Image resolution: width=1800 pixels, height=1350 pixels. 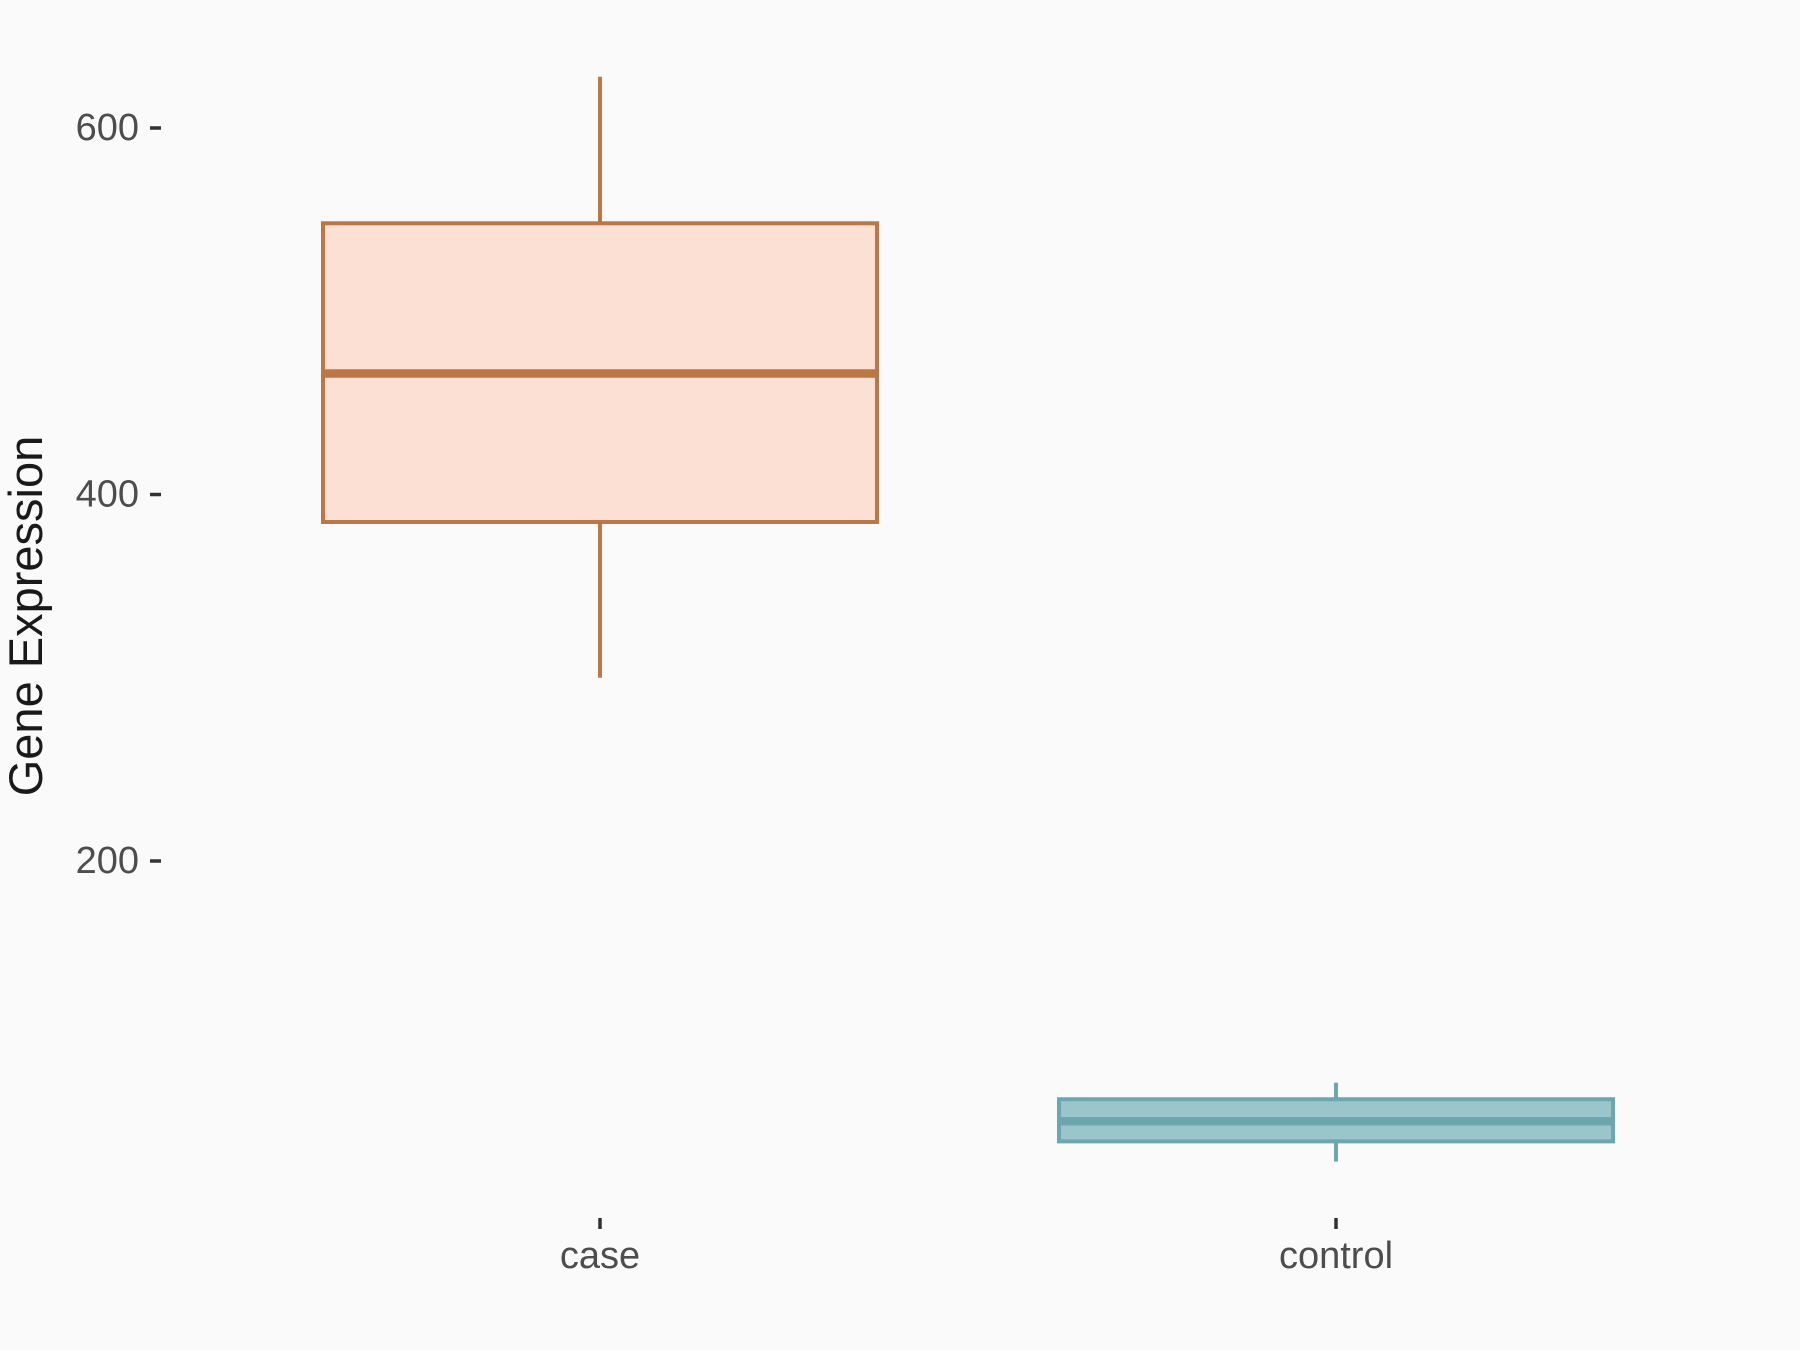 I want to click on x-axis-tick-label-control: control, so click(x=1336, y=1256).